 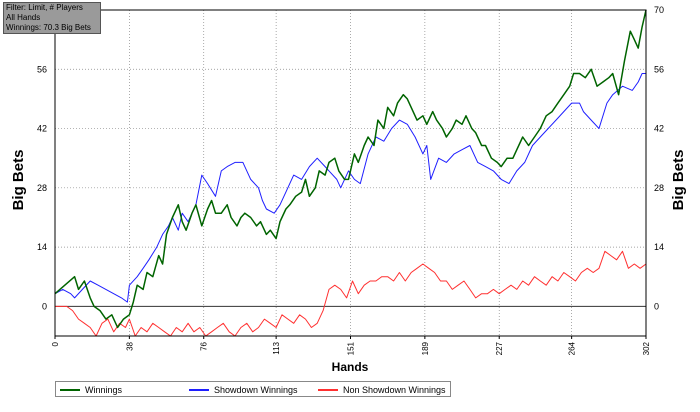 What do you see at coordinates (256, 389) in the screenshot?
I see `legend-label-showdown: Showdown Winnings` at bounding box center [256, 389].